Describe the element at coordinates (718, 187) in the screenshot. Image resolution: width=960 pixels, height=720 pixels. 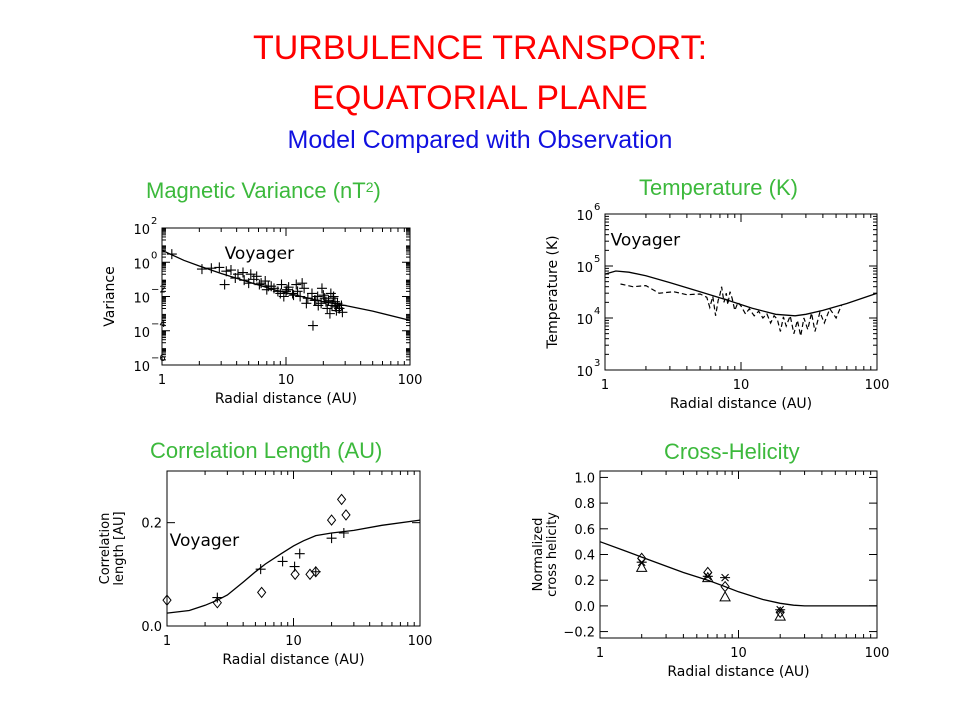
I see `temperature-panel-title: Temperature (K)` at that location.